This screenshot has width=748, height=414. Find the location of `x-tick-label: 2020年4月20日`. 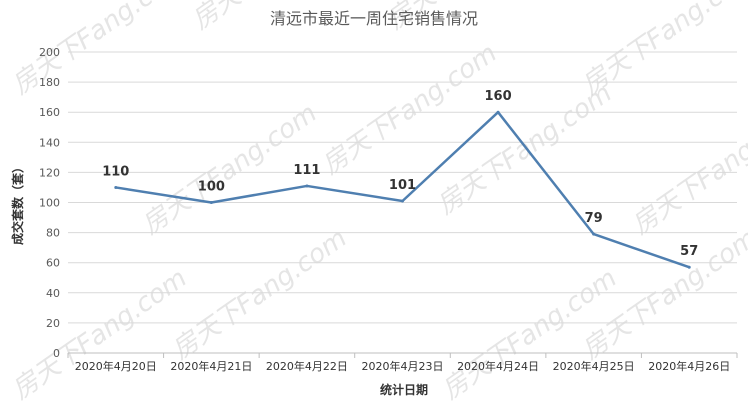

x-tick-label: 2020年4月20日 is located at coordinates (116, 366).